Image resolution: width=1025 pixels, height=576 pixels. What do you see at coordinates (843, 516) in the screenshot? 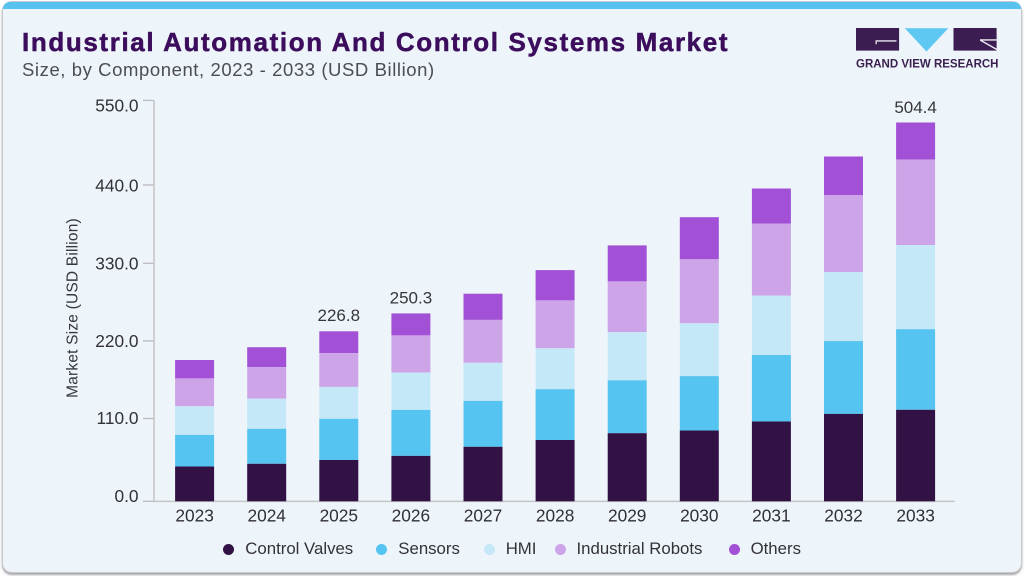
I see `svg-text: 2032` at bounding box center [843, 516].